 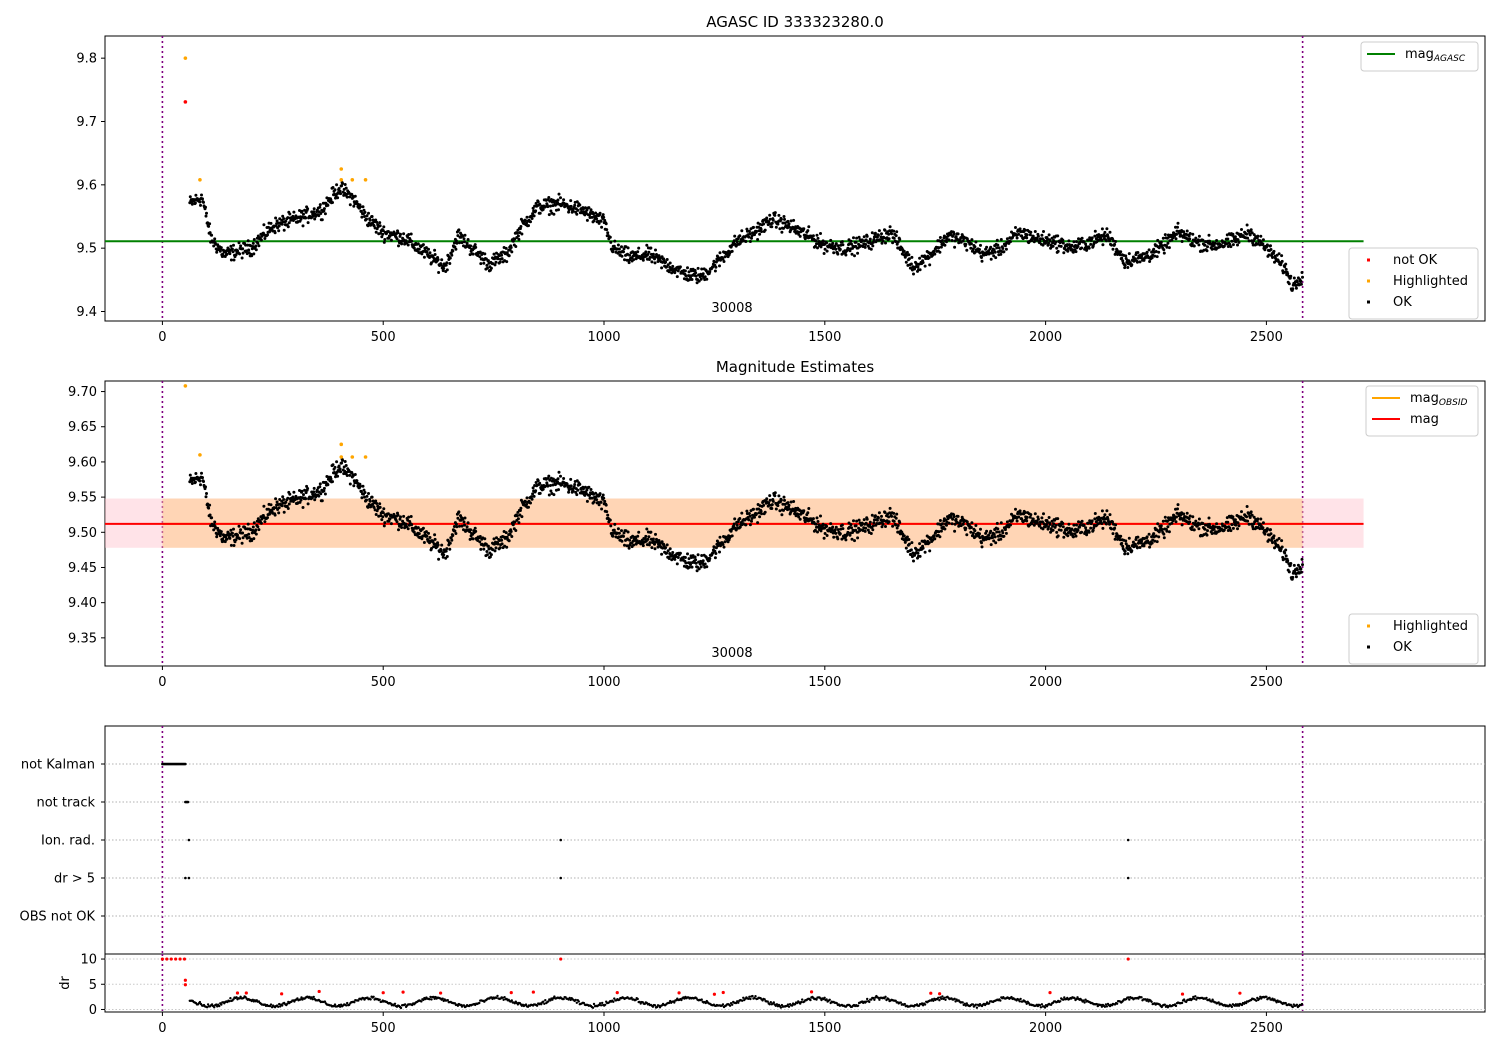 I want to click on magnitude-bottom-legend-swatch, so click(x=1368, y=647).